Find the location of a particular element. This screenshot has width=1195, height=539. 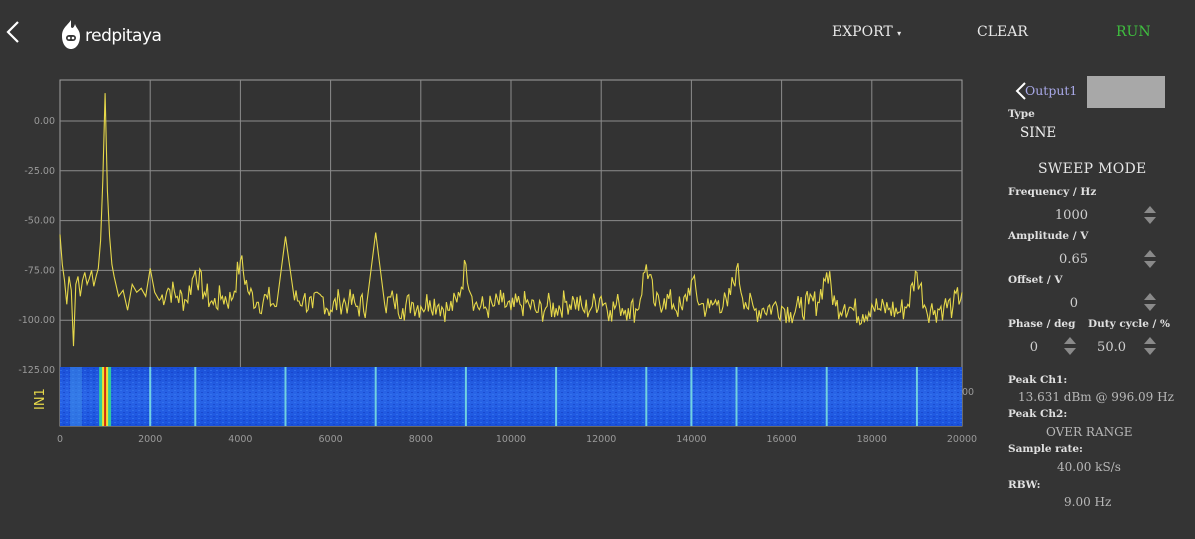

peak-ch1-label: Peak Ch1: is located at coordinates (1038, 380).